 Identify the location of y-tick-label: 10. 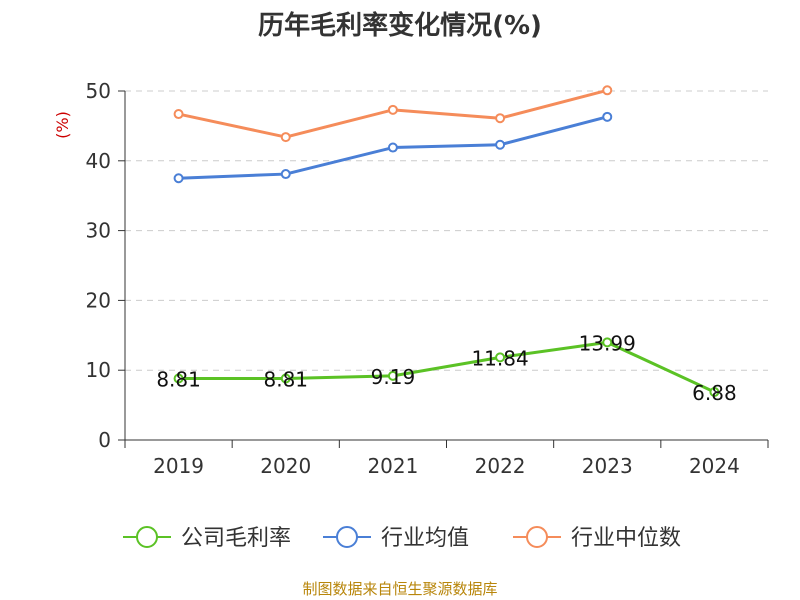
(98, 370).